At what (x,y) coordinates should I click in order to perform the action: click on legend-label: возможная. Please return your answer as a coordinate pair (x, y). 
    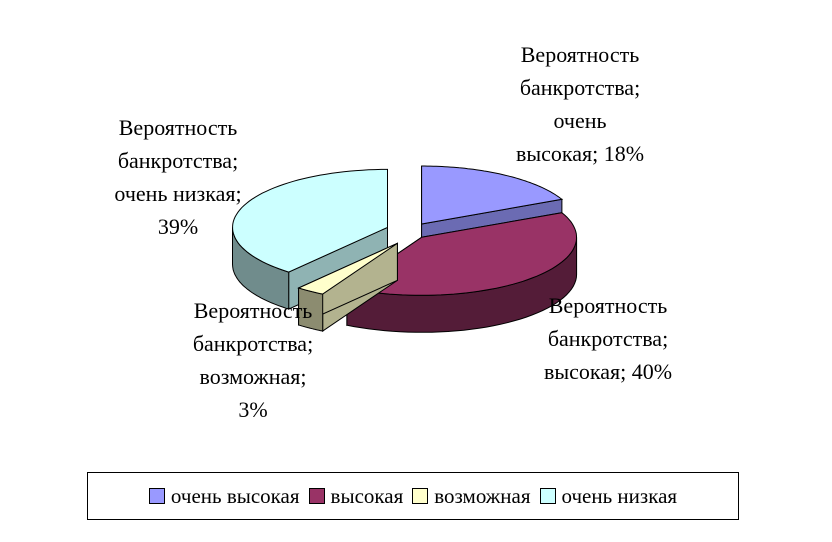
    Looking at the image, I should click on (482, 495).